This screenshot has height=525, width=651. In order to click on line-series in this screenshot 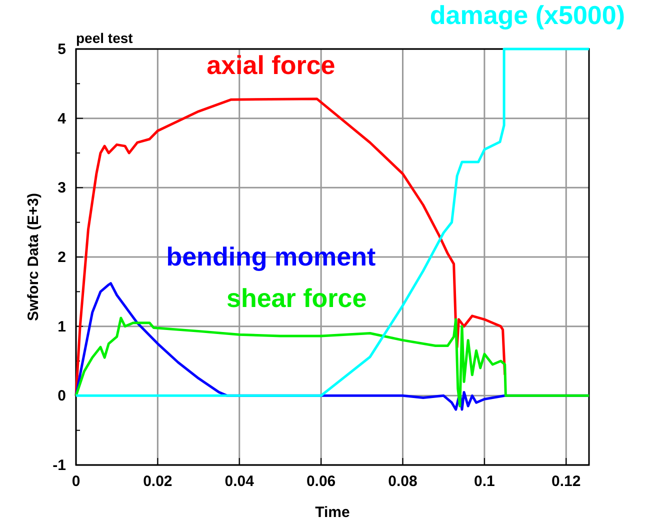, I will do `click(332, 362)`.